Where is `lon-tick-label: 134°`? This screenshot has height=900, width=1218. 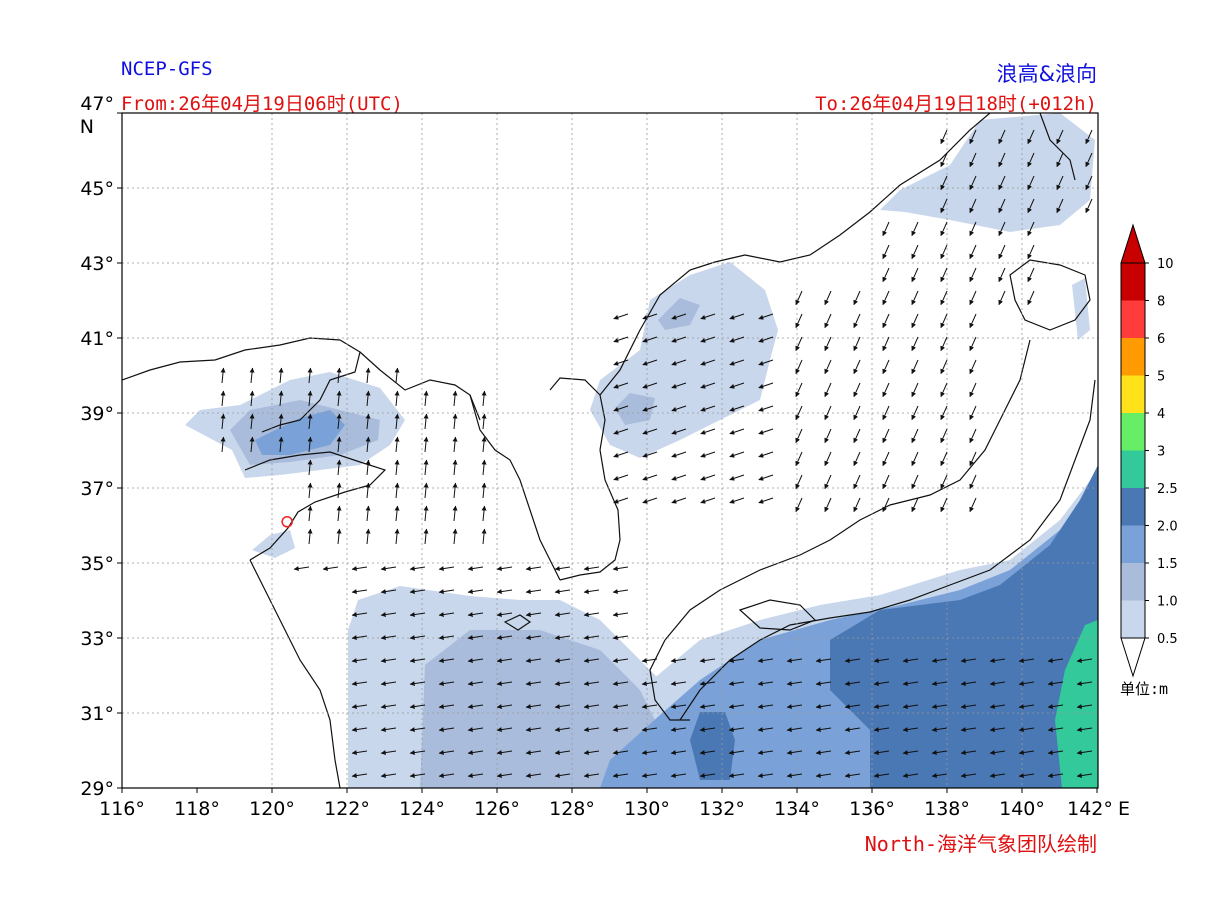 lon-tick-label: 134° is located at coordinates (797, 809).